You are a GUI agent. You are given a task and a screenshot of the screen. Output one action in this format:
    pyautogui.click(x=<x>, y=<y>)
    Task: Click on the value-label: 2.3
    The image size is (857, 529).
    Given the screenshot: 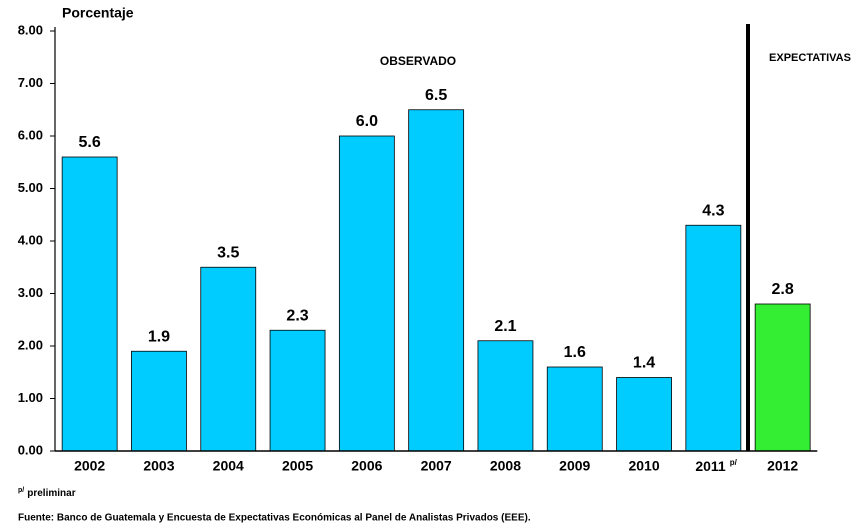 What is the action you would take?
    pyautogui.click(x=297, y=315)
    